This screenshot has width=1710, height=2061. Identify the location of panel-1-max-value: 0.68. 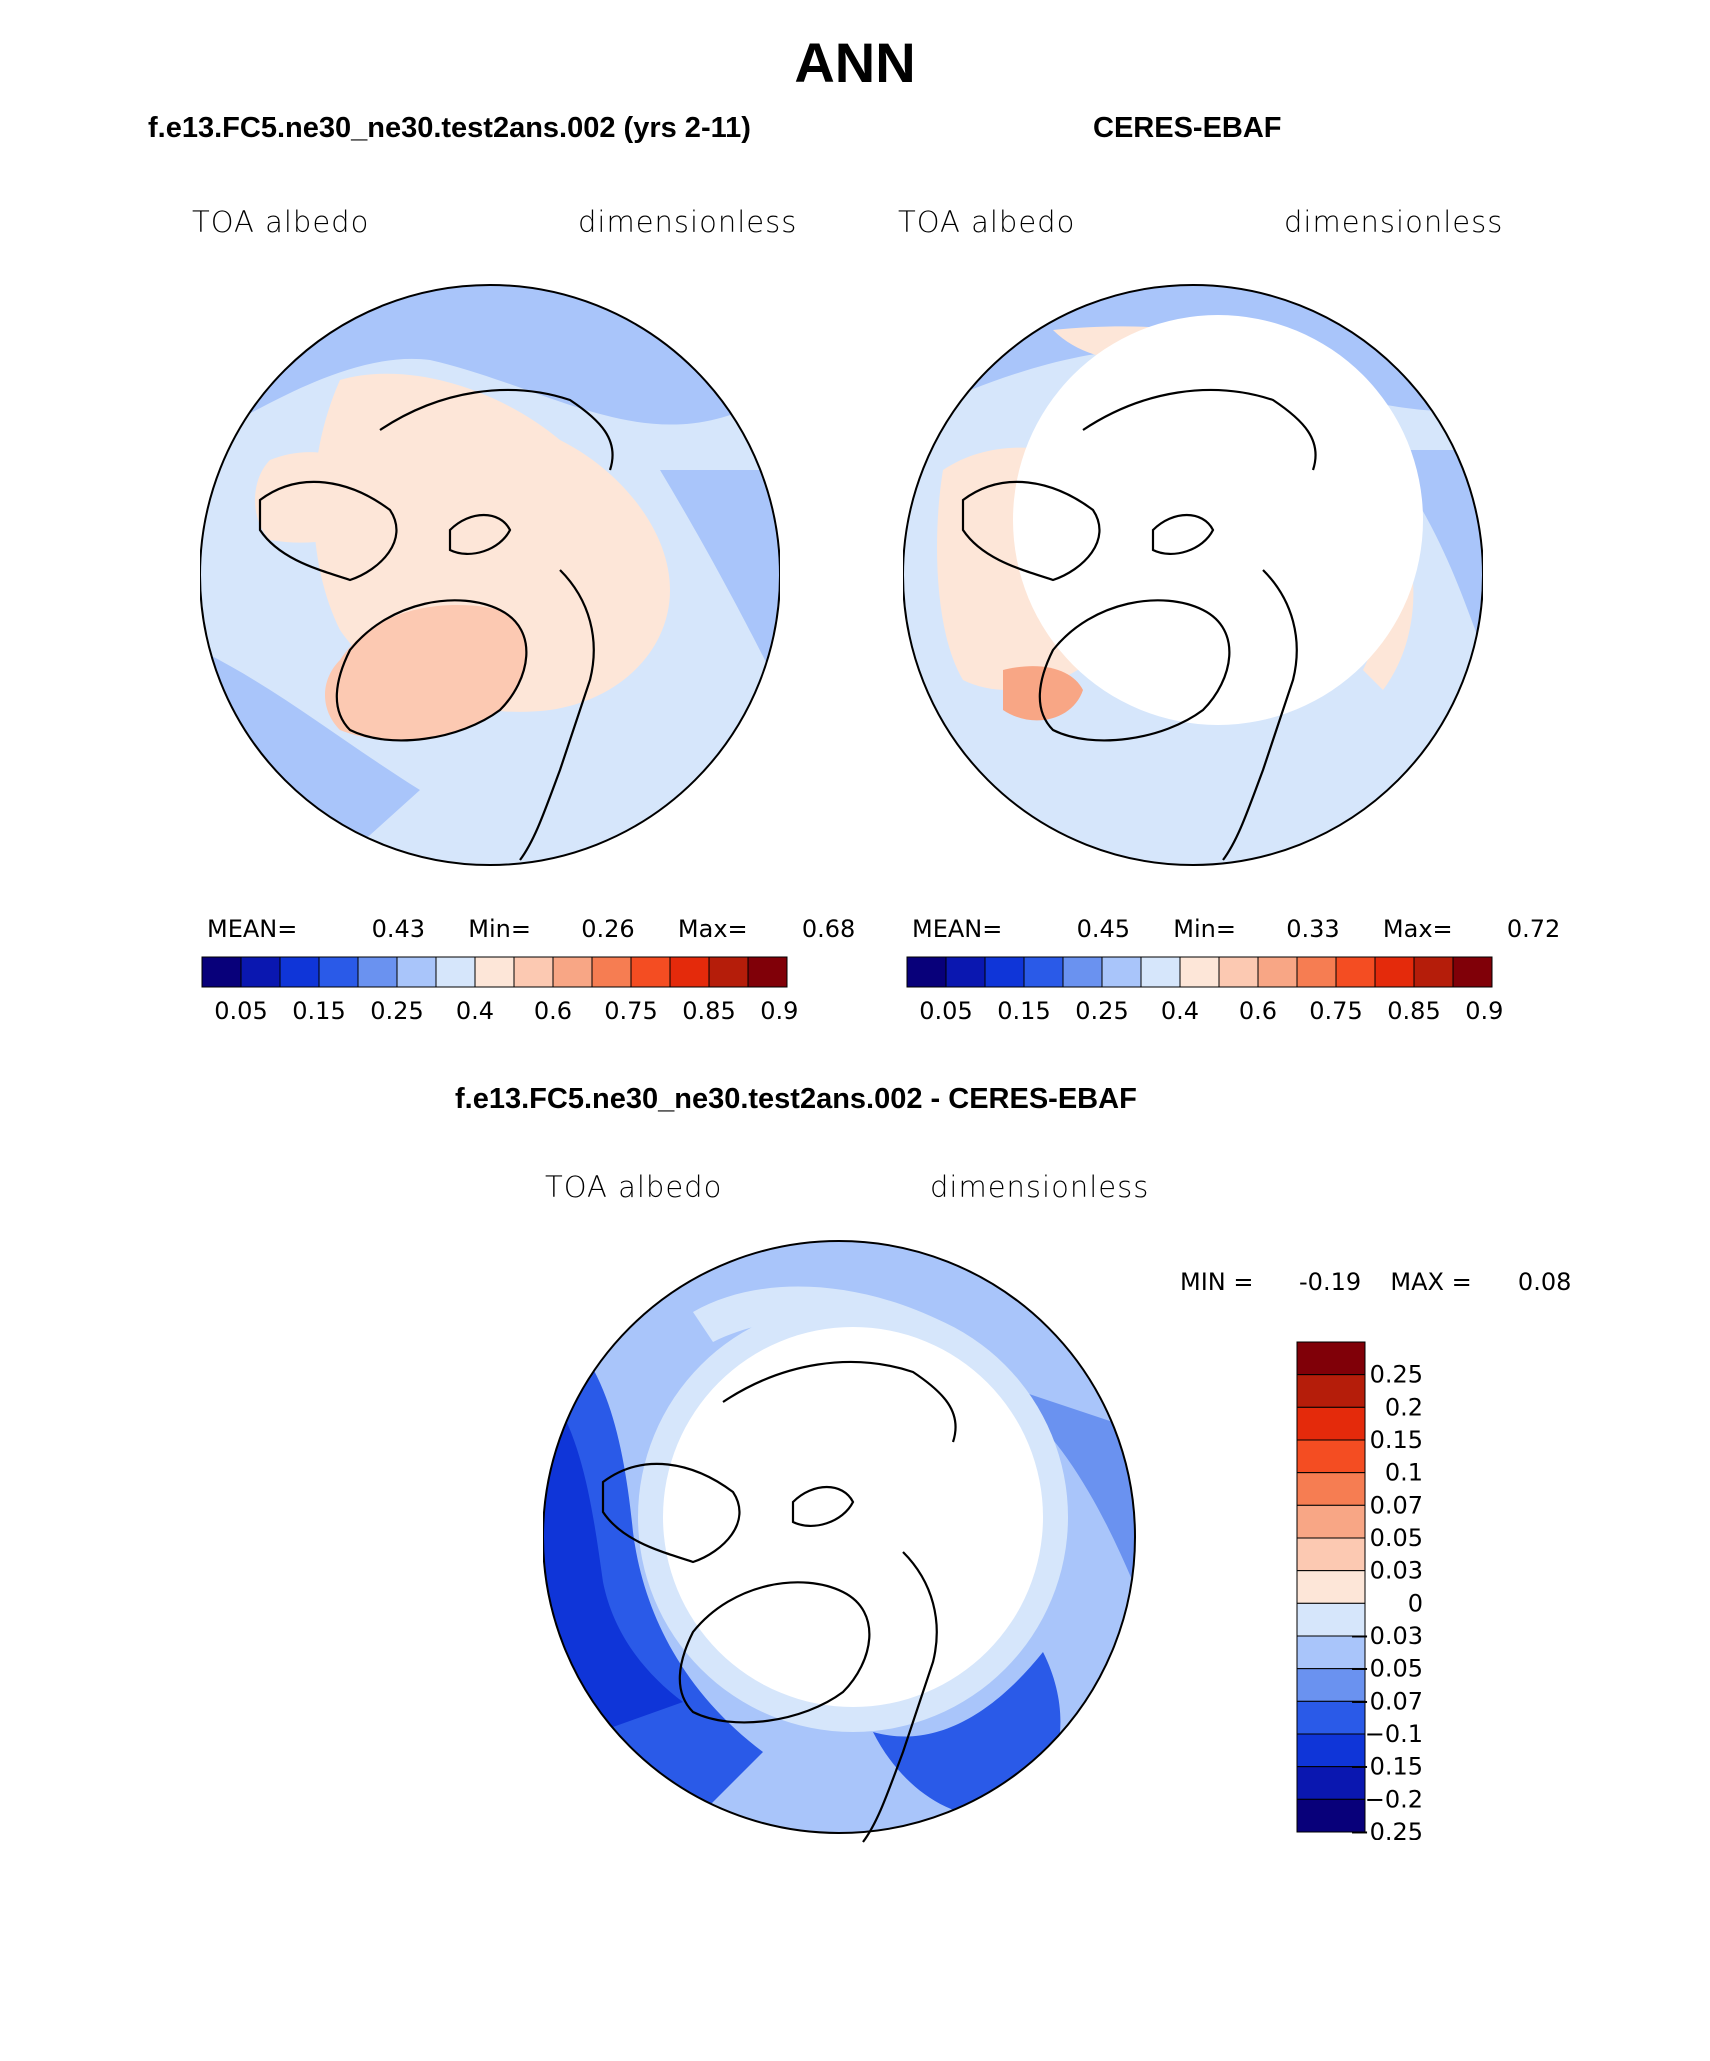
(828, 929).